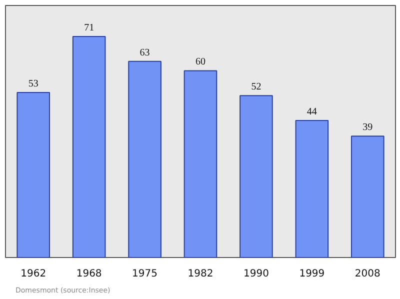 This screenshot has height=299, width=400. I want to click on x-tick-label: 1982, so click(201, 274).